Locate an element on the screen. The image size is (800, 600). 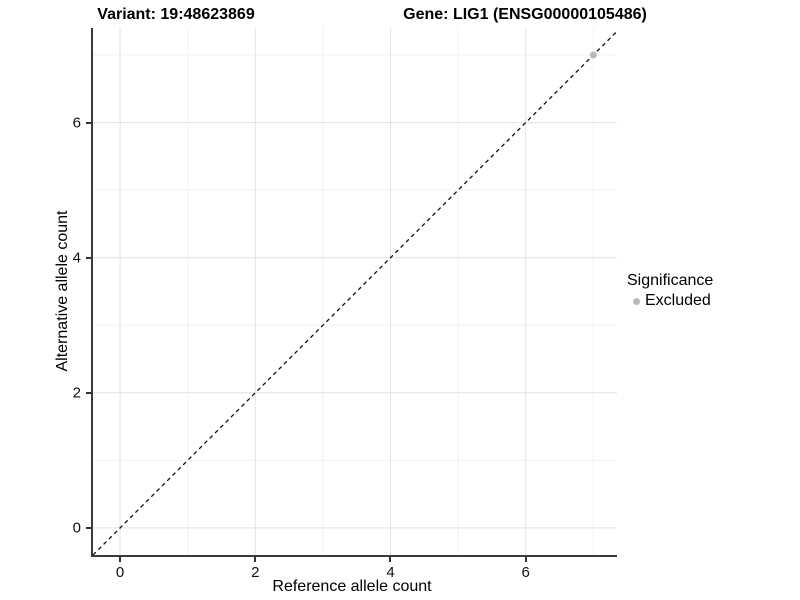
x-tick-label: 2 is located at coordinates (255, 572).